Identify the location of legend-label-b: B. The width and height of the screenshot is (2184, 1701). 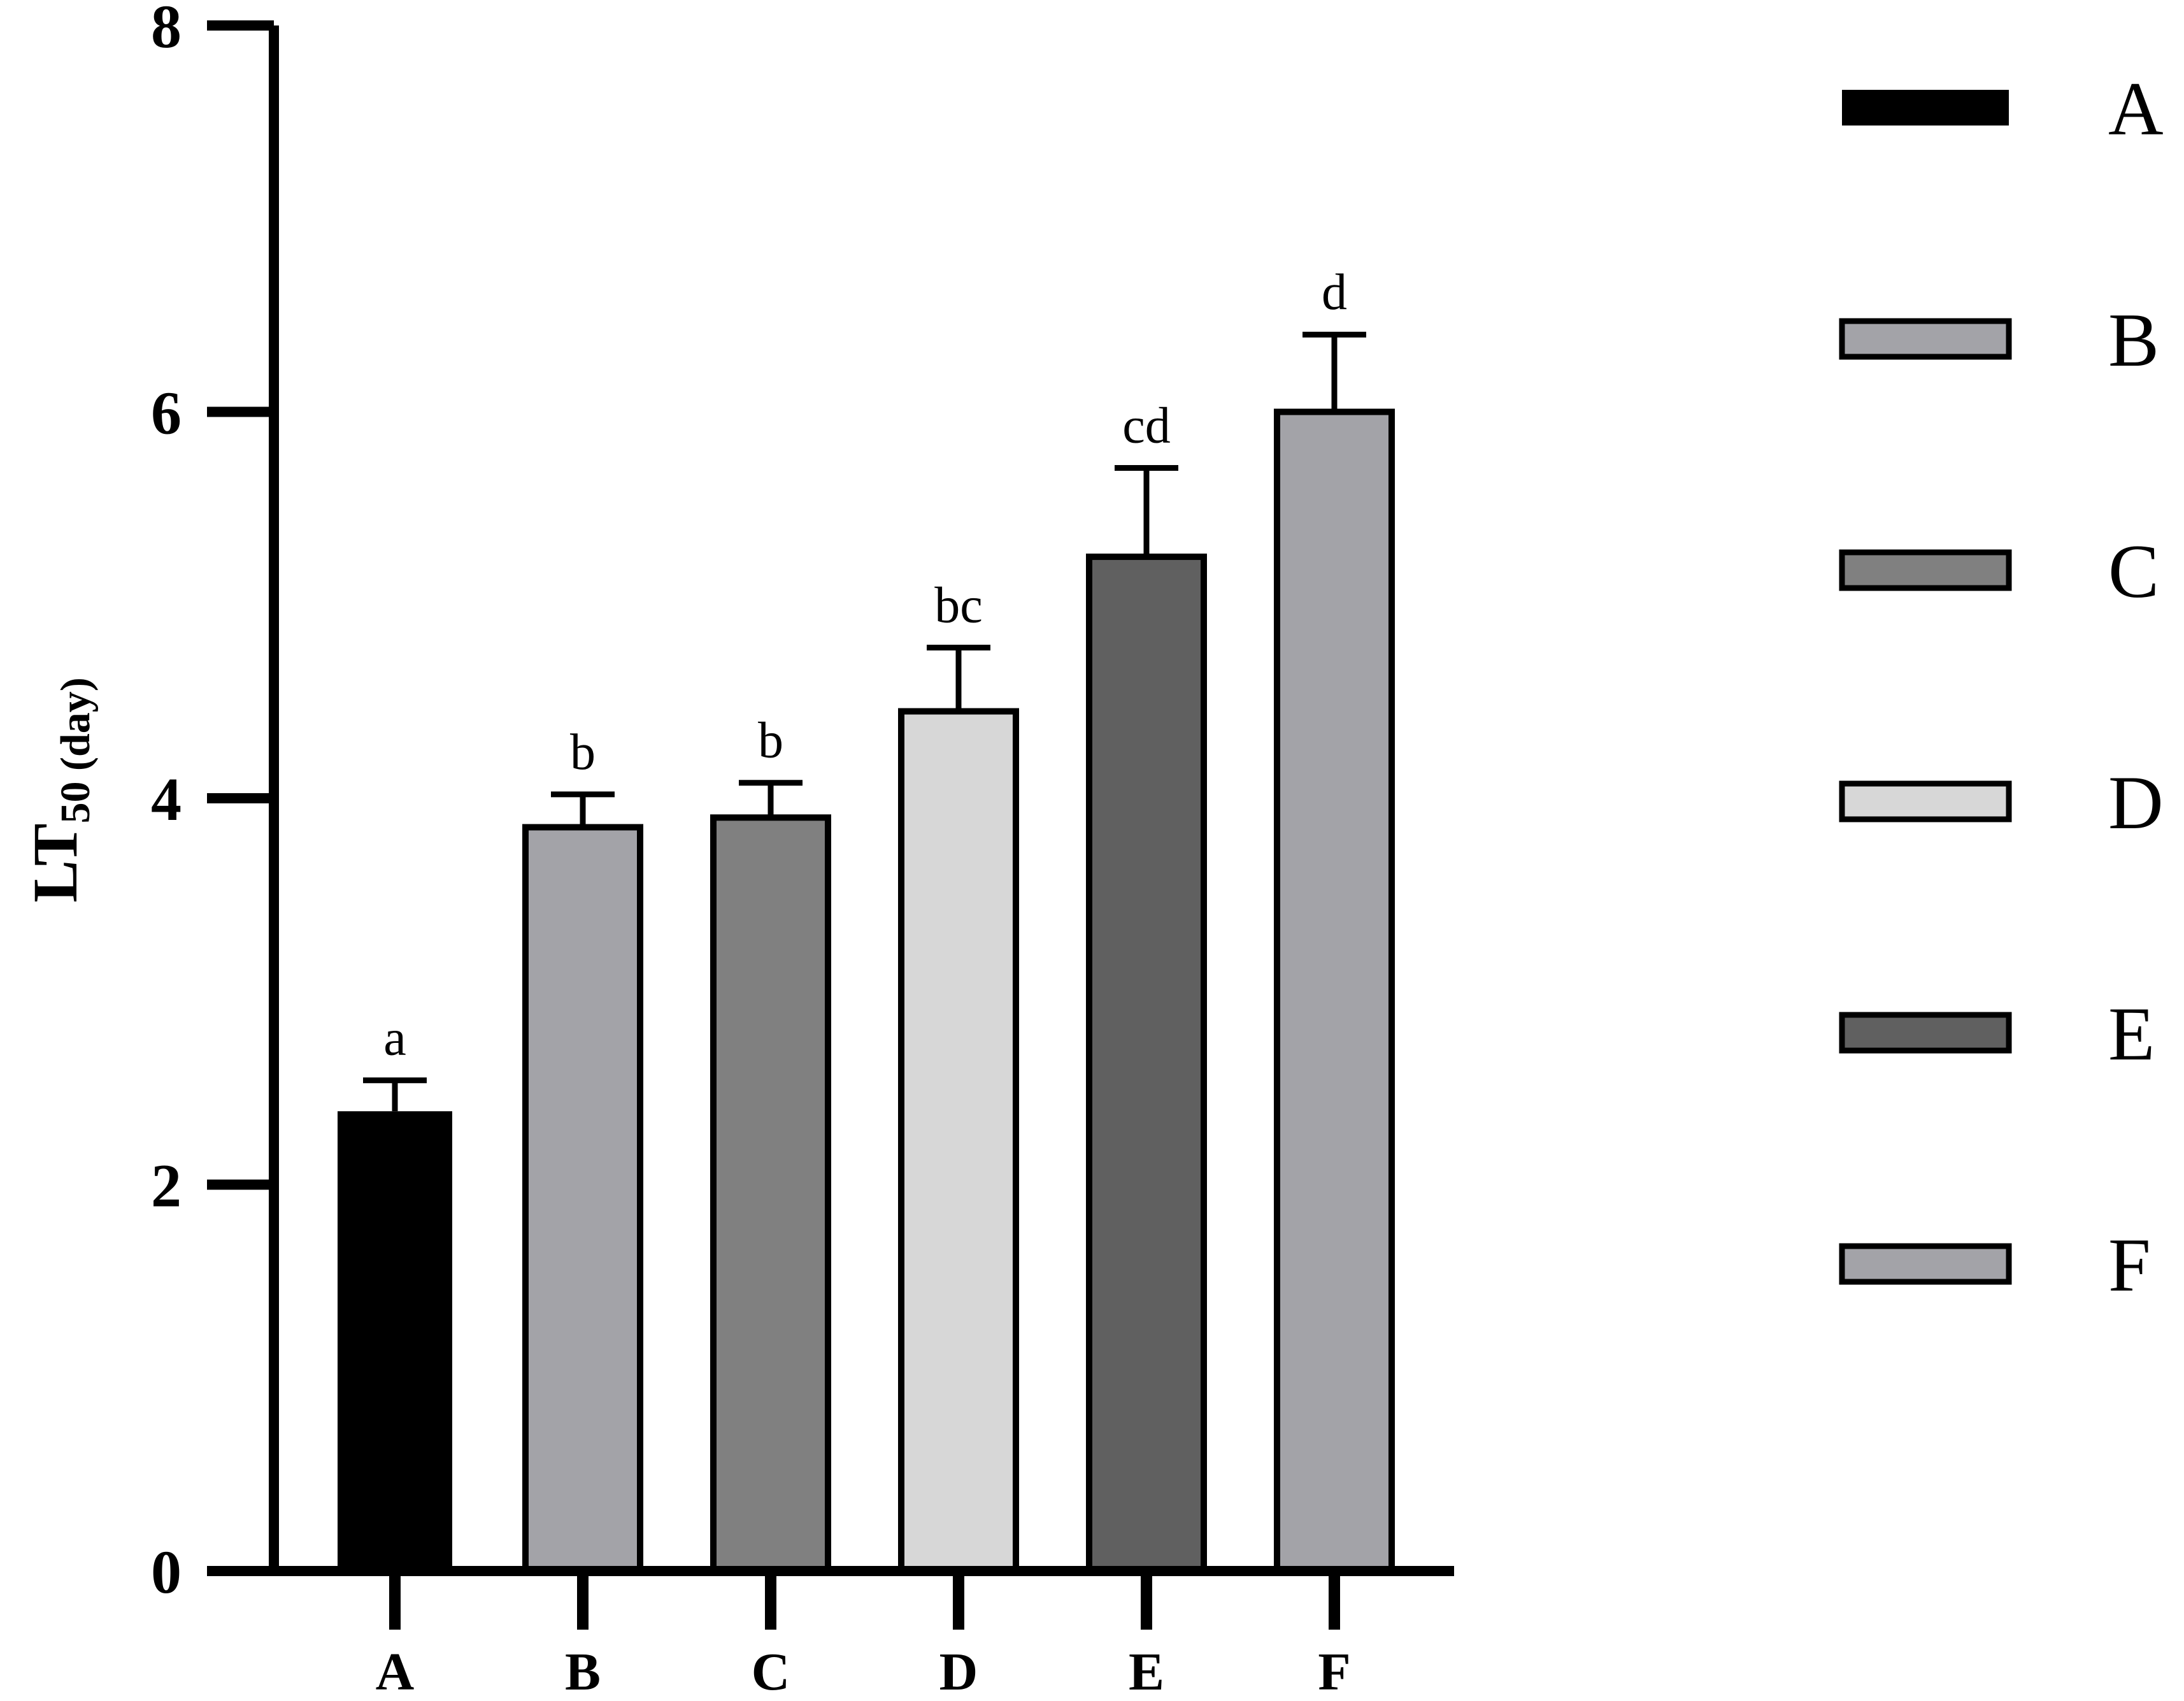
(2133, 340).